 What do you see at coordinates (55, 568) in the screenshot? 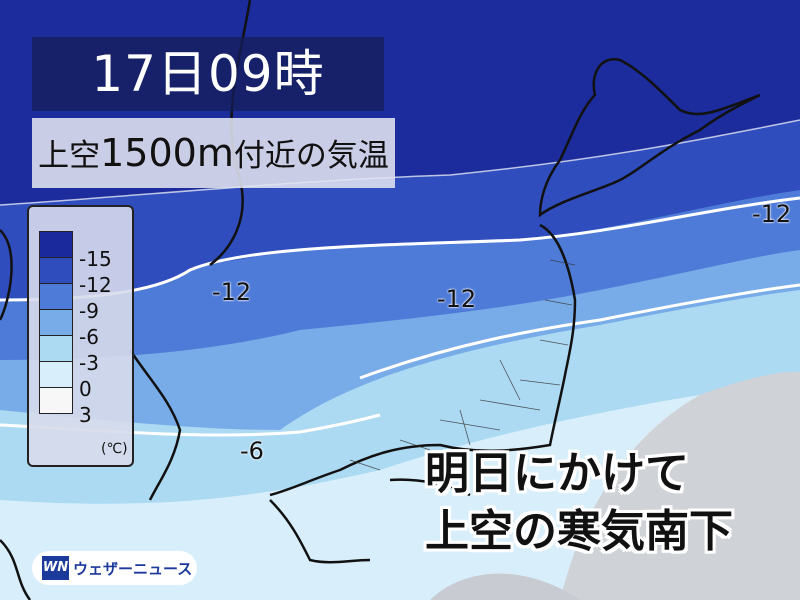
I see `wn-logo-icon: WN` at bounding box center [55, 568].